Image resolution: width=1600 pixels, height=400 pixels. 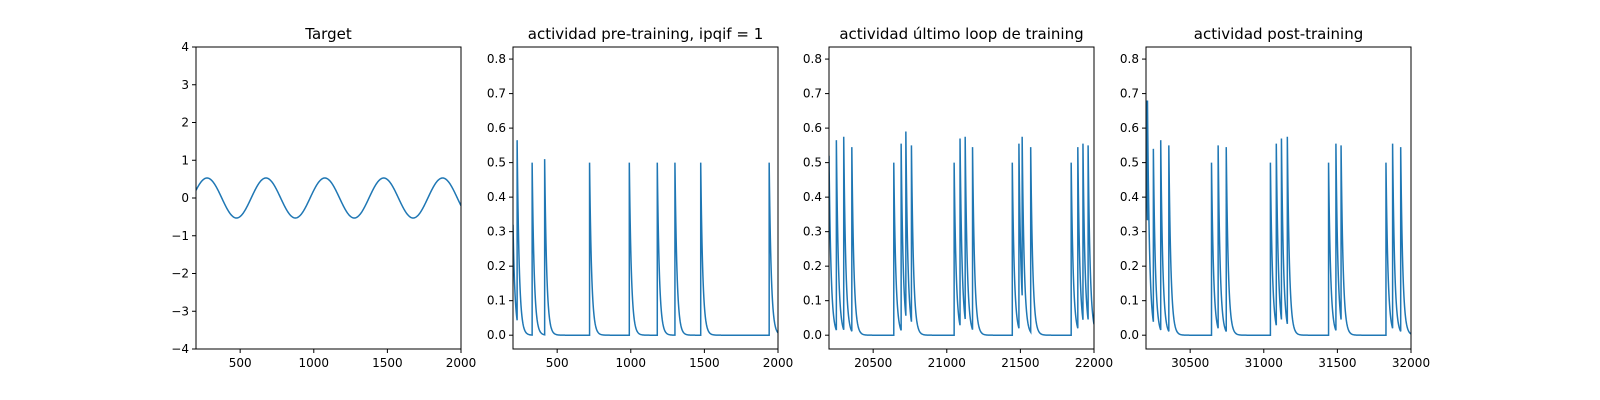 I want to click on x-tick-label: 31500, so click(x=1337, y=363).